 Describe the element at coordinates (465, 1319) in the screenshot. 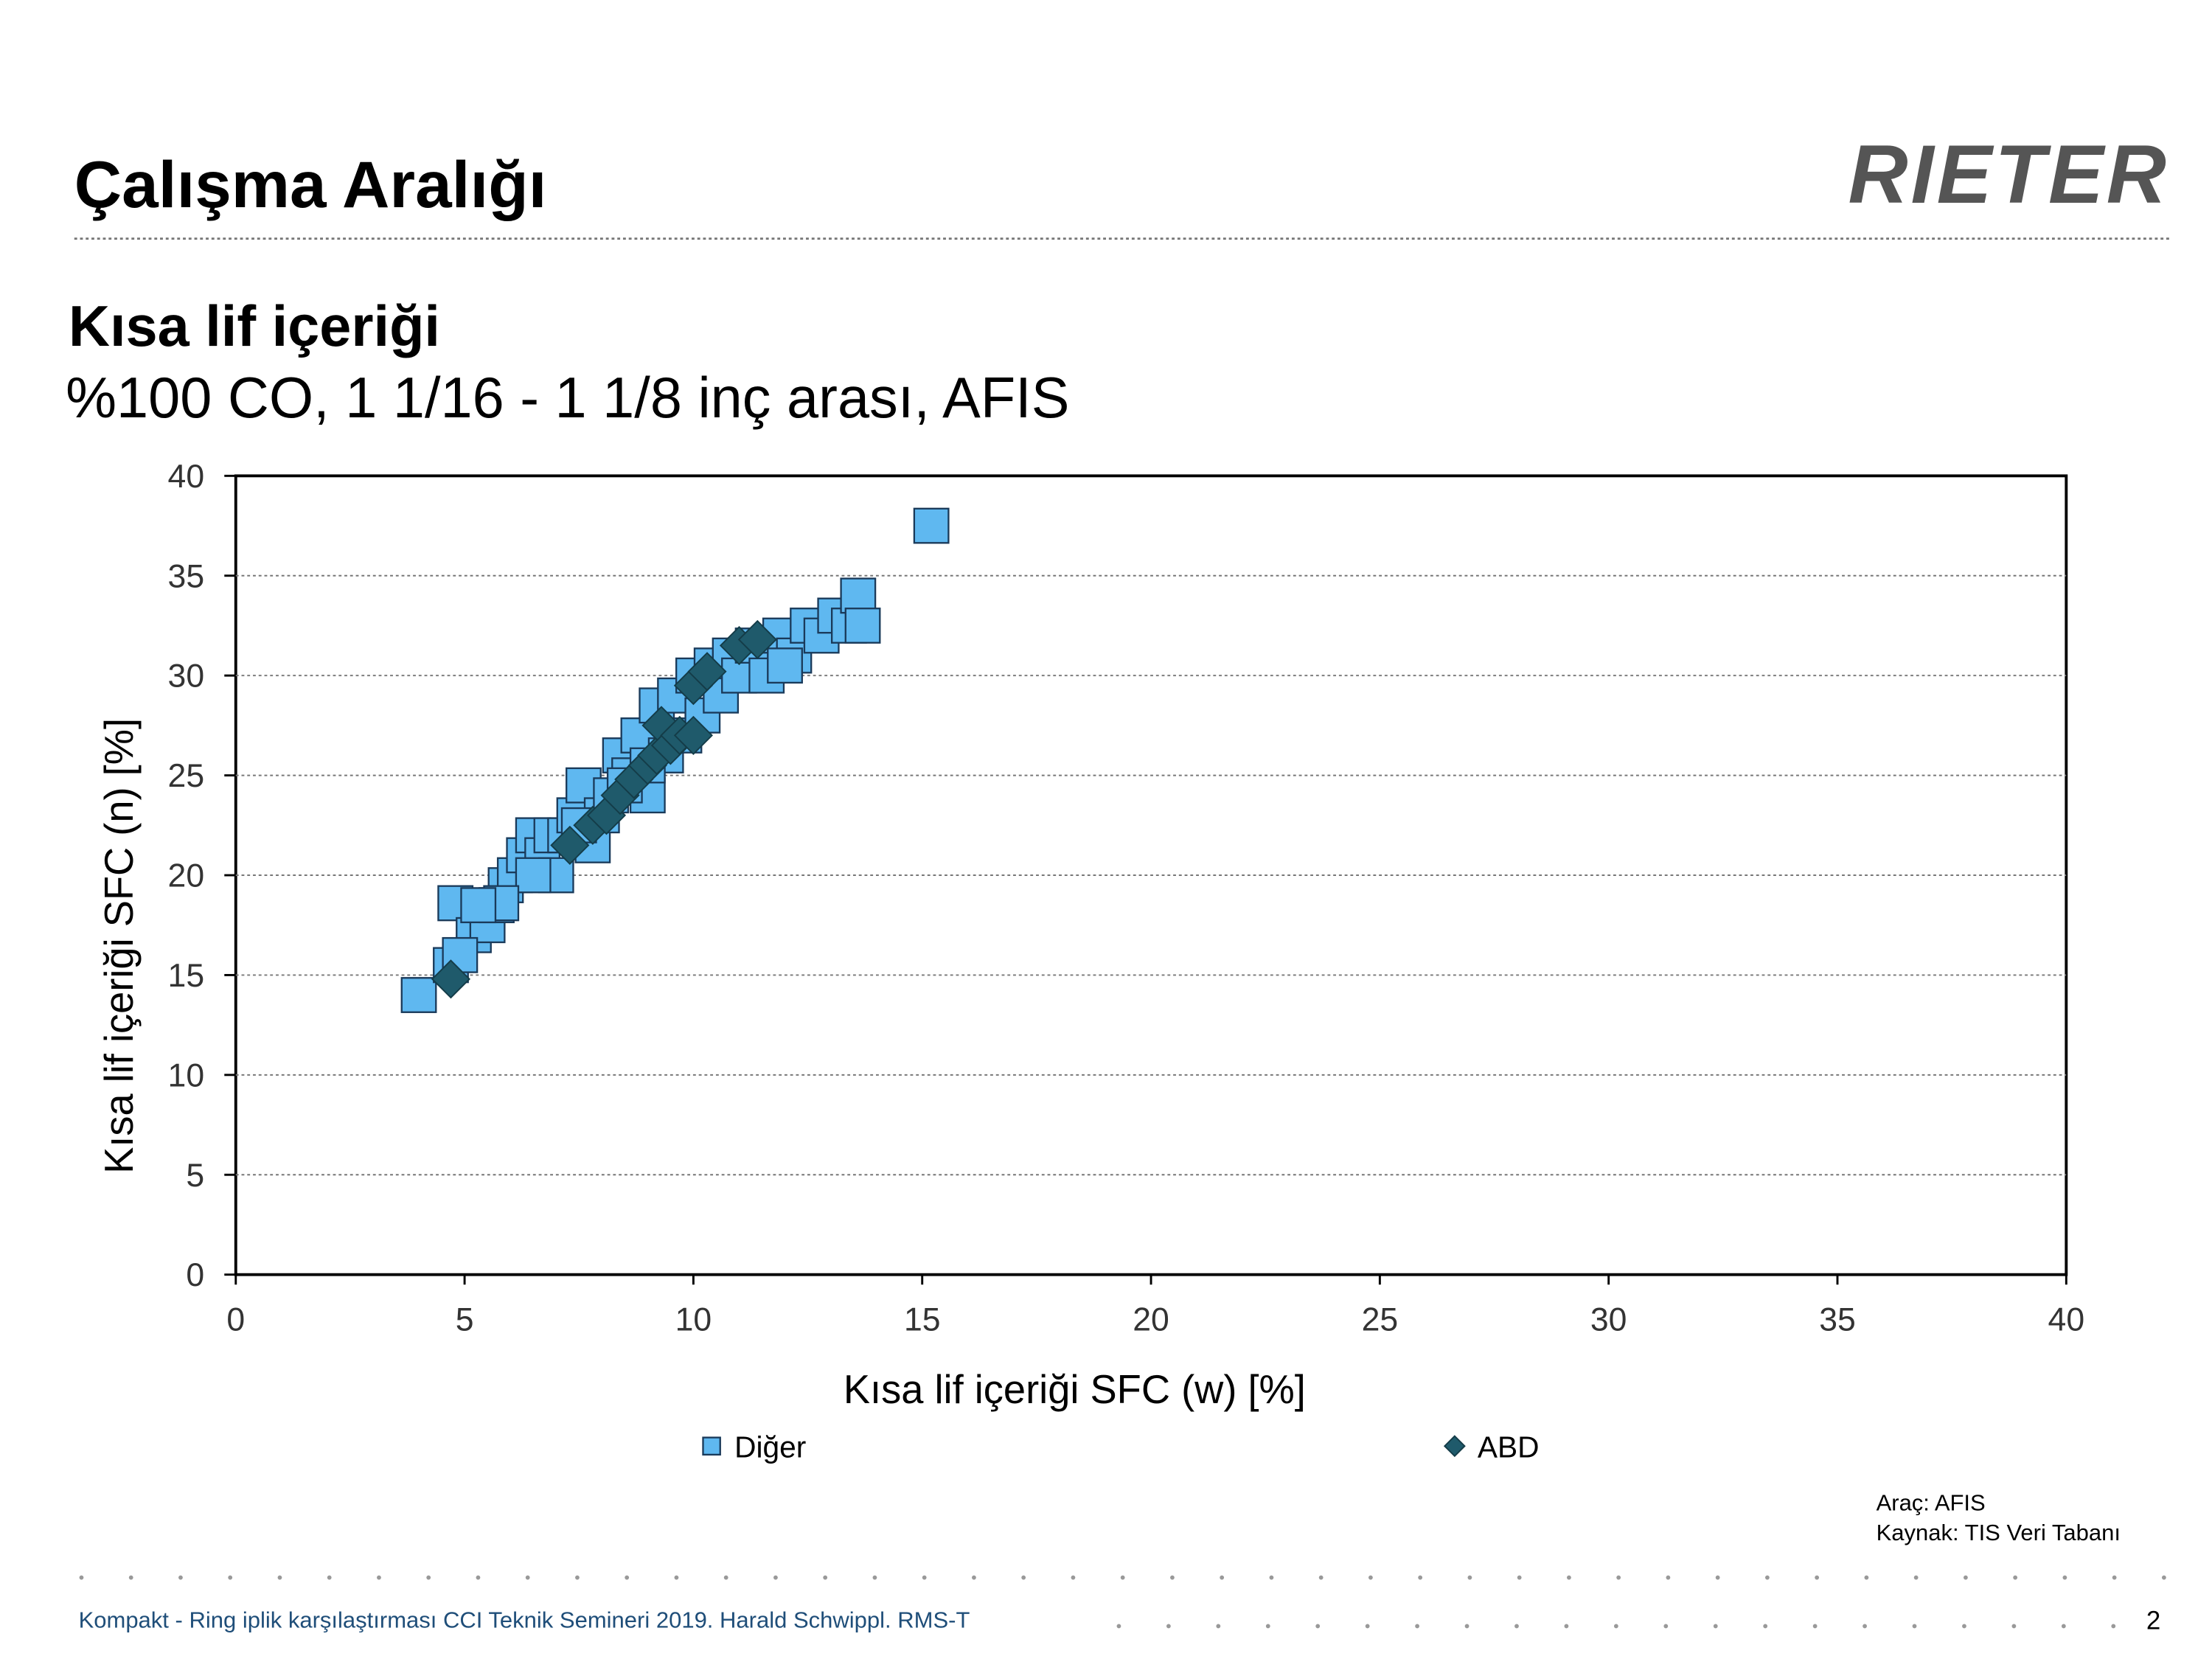

I see `x-tick-label: 5` at that location.